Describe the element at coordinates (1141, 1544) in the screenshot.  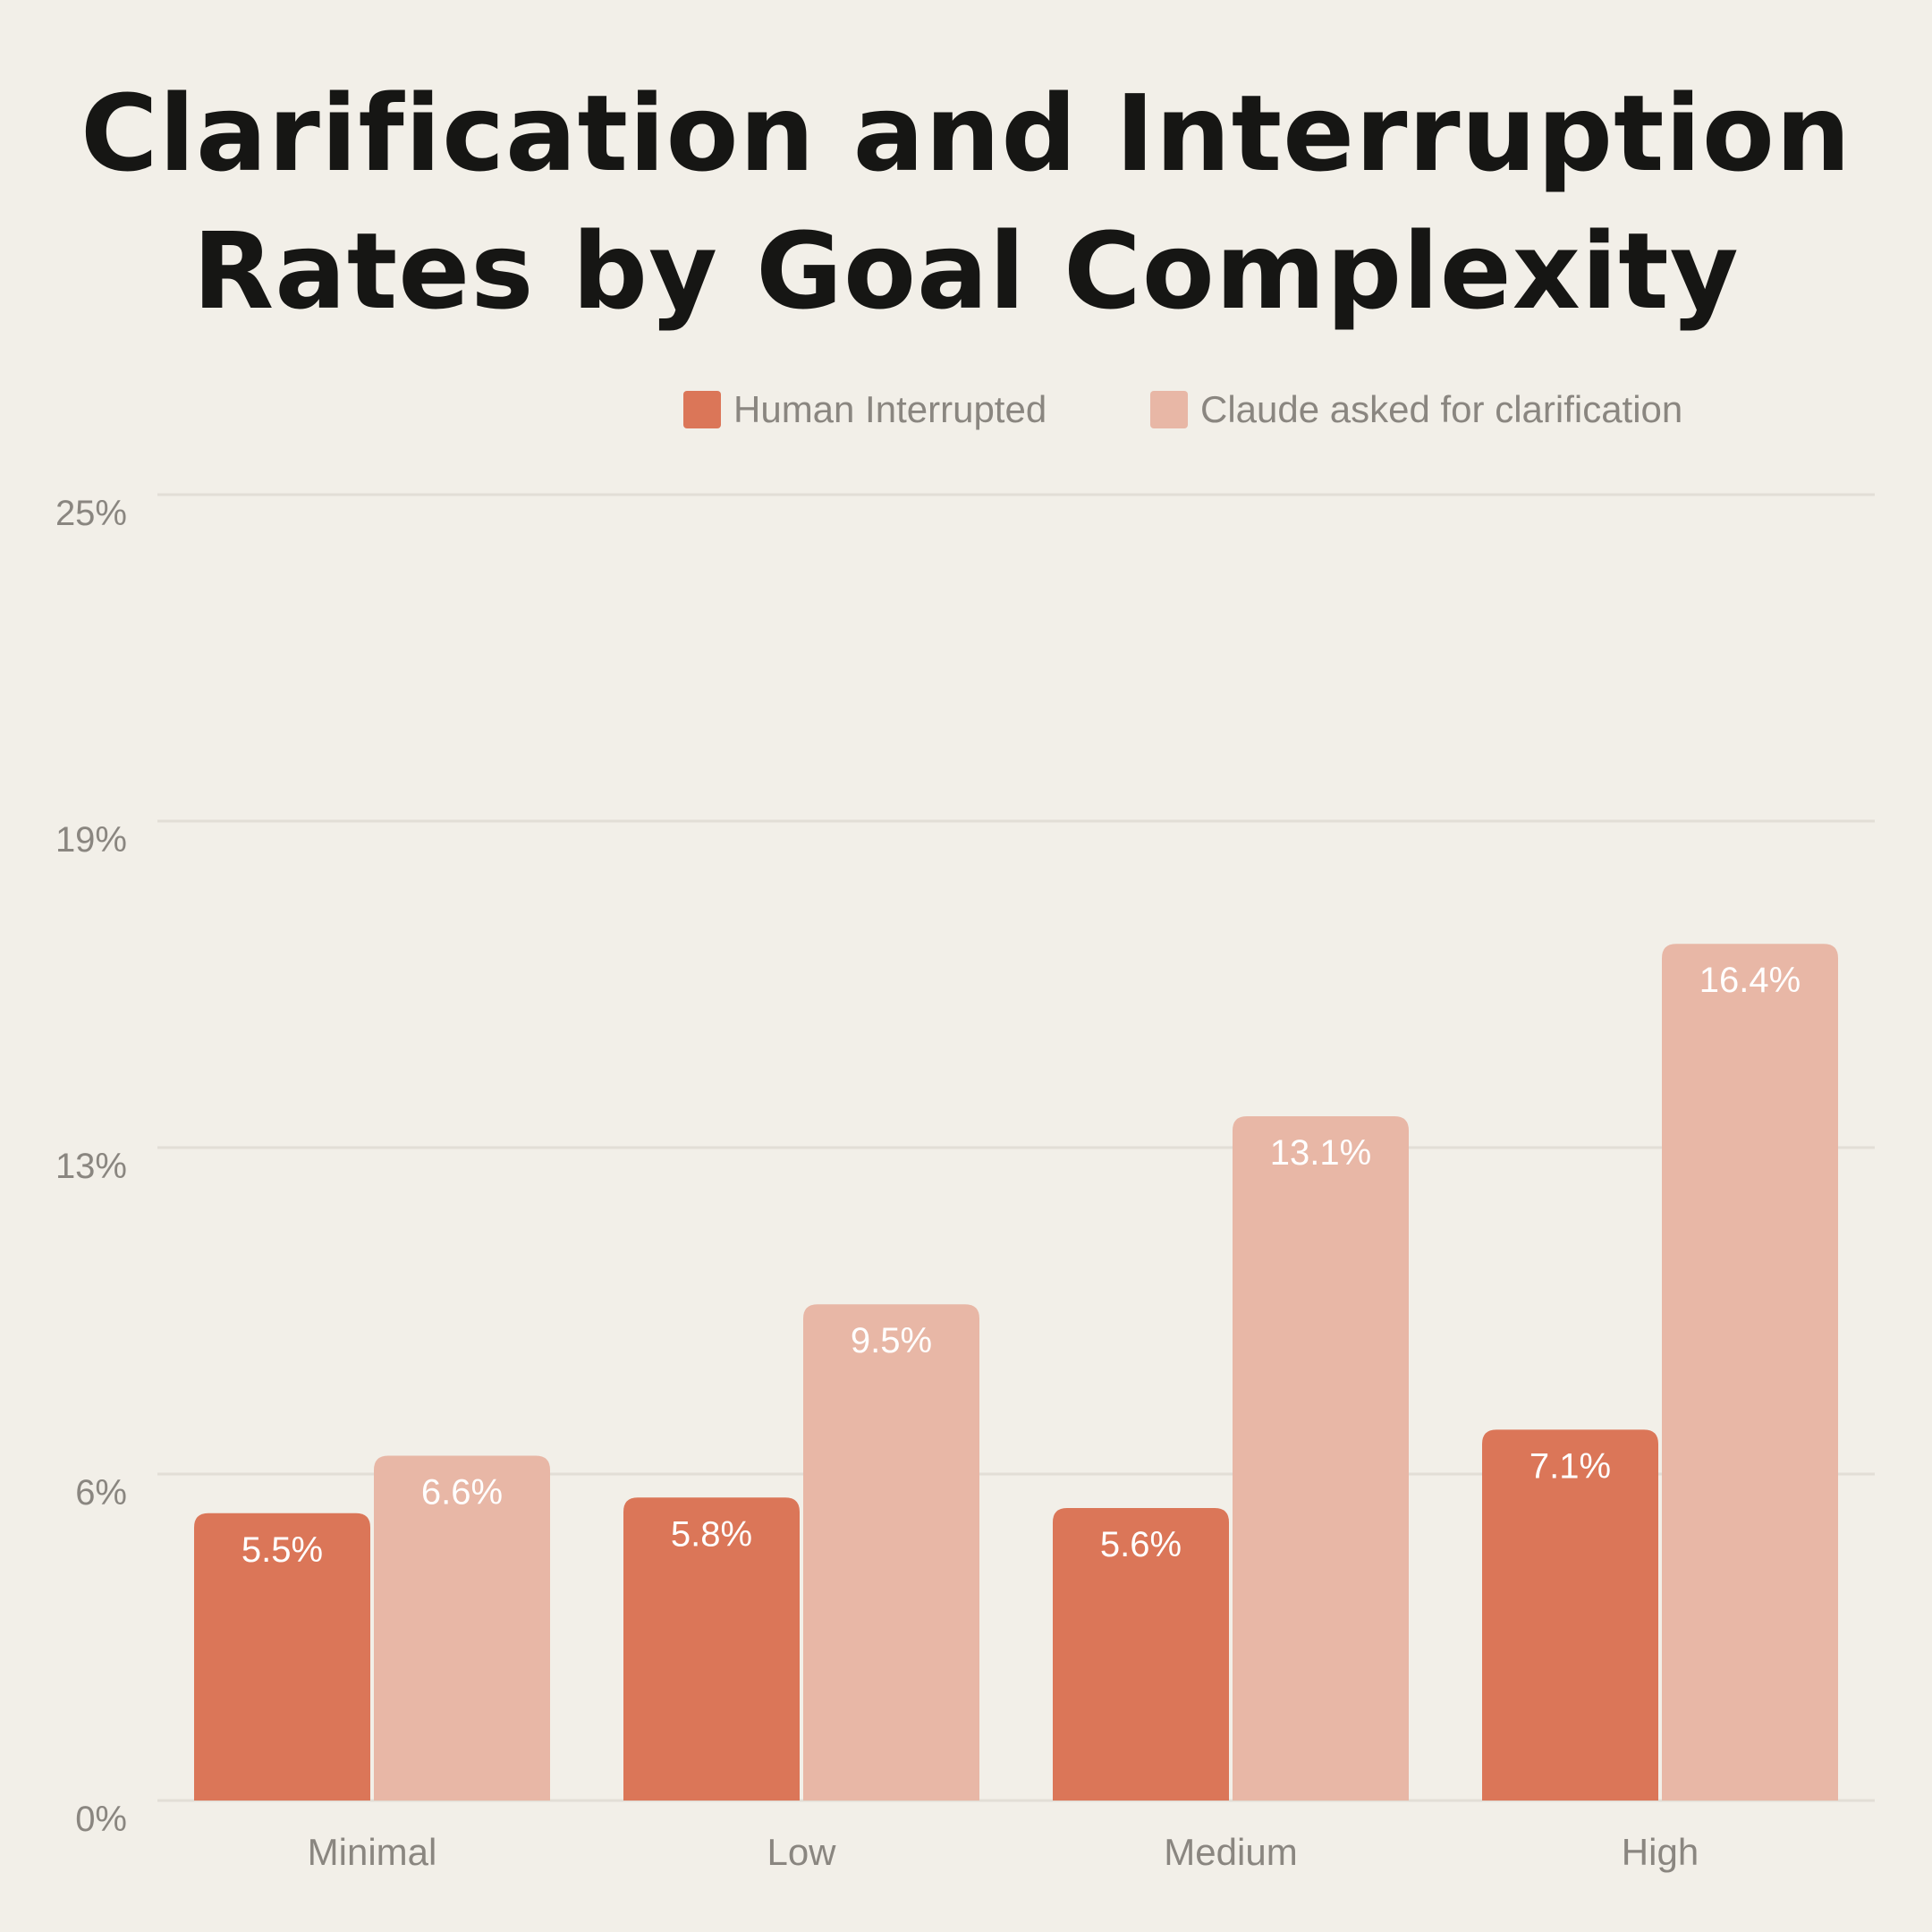
I see `data-label: 5.6%` at that location.